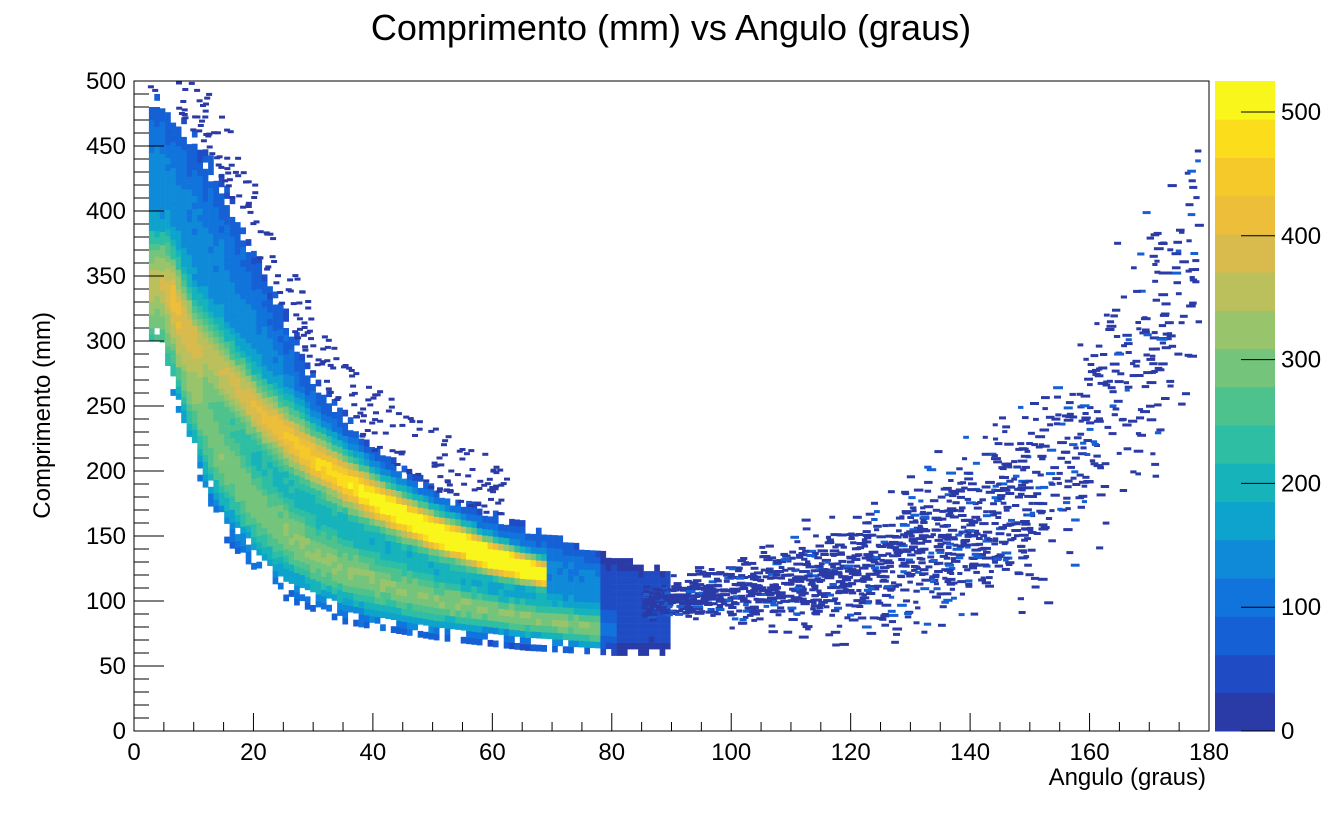  I want to click on y-tick-label: 0, so click(119, 731).